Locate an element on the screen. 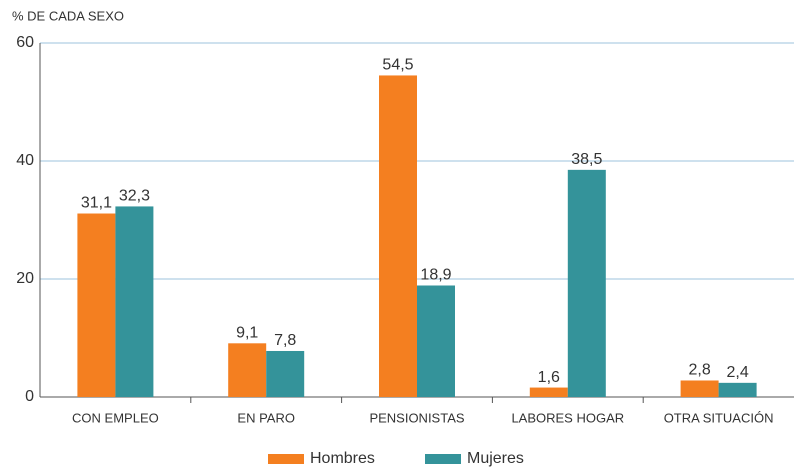  data-label: 54,5 is located at coordinates (397, 65).